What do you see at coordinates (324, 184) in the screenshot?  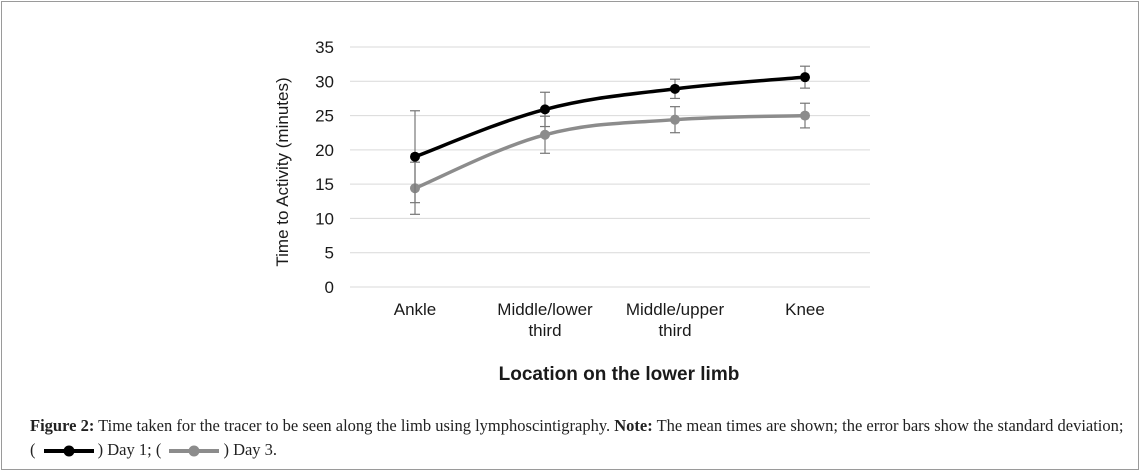 I see `y-tick-label: 15` at bounding box center [324, 184].